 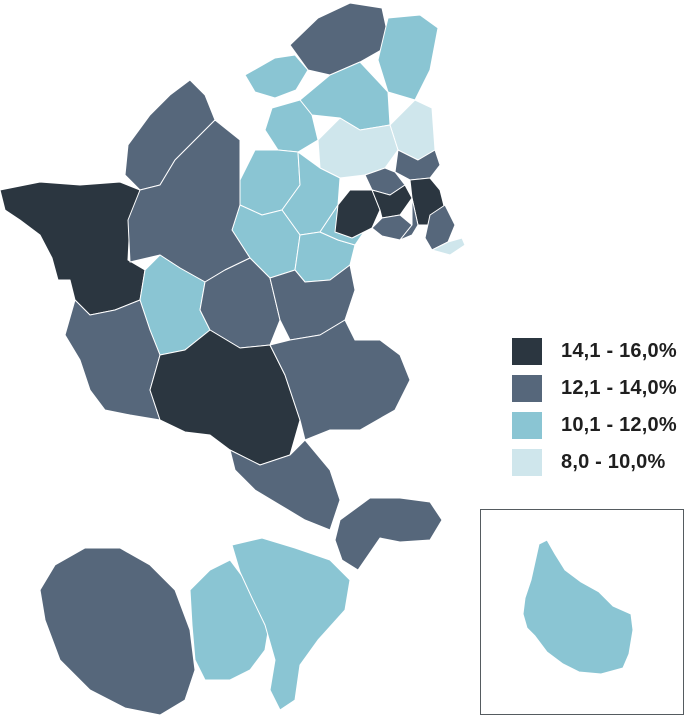 I want to click on region-falster-east, so click(x=291, y=624).